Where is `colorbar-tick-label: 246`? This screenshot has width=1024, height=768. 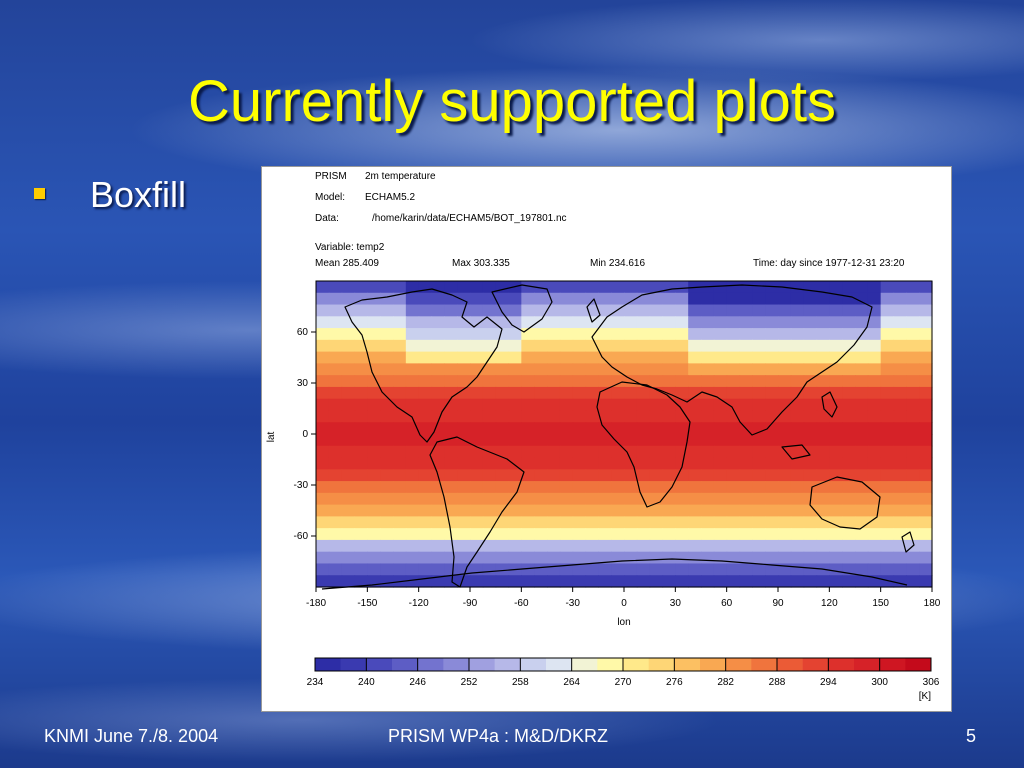 colorbar-tick-label: 246 is located at coordinates (417, 682).